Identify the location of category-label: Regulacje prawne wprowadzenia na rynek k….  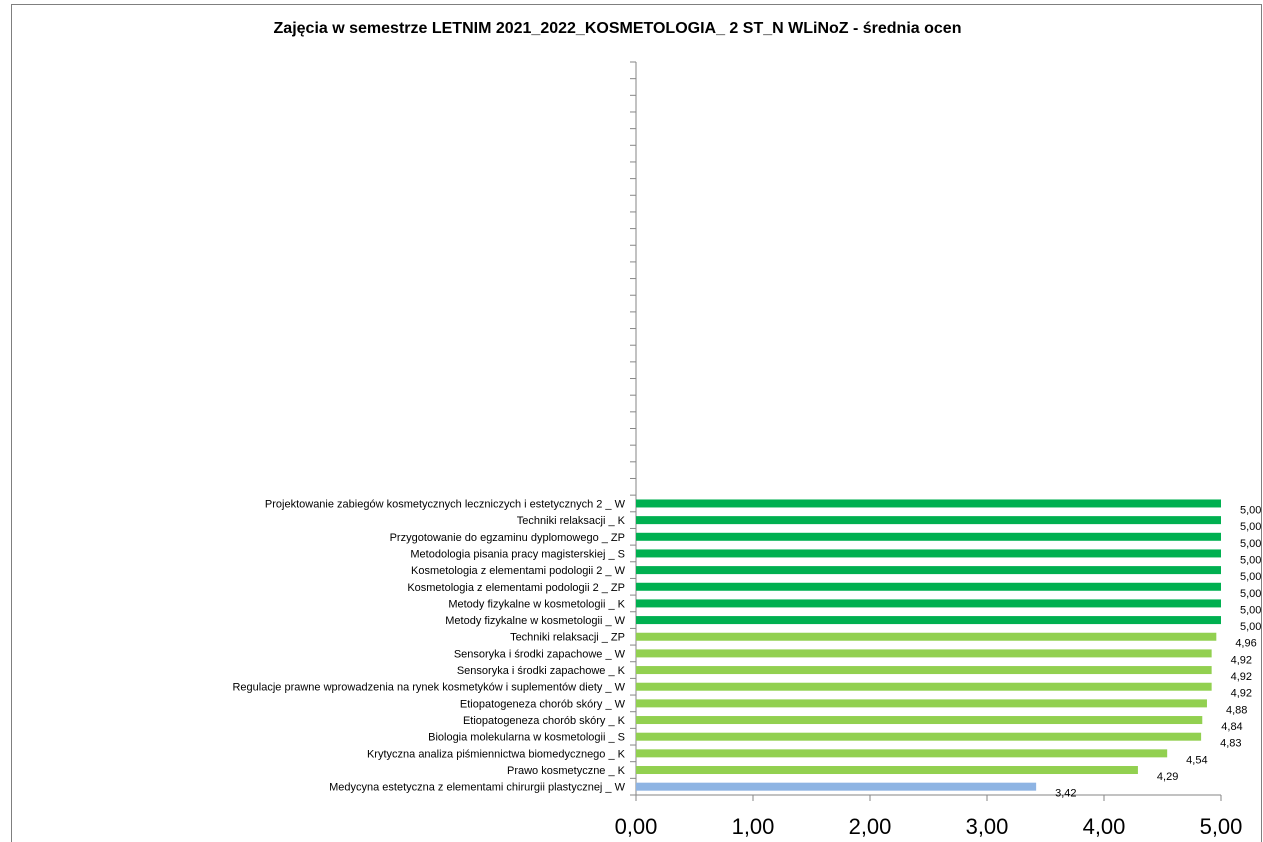
(428, 688).